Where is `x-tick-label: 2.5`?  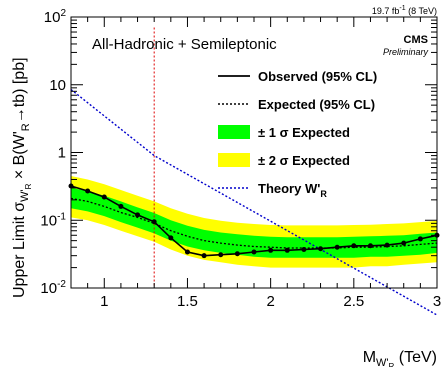
x-tick-label: 2.5 is located at coordinates (353, 301).